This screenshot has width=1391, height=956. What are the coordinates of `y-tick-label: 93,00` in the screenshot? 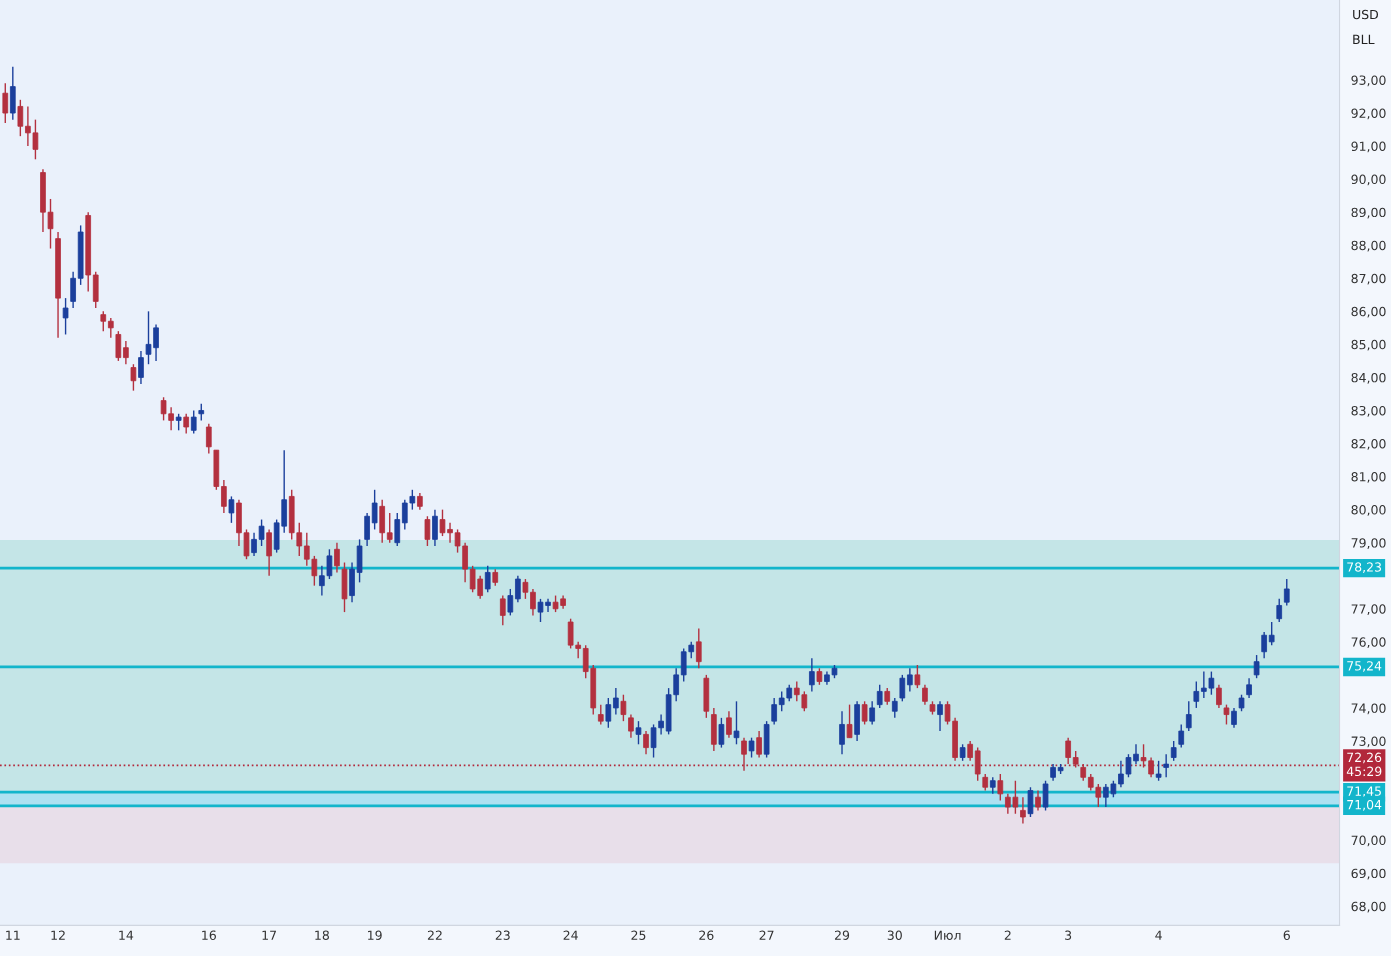 It's located at (1368, 81).